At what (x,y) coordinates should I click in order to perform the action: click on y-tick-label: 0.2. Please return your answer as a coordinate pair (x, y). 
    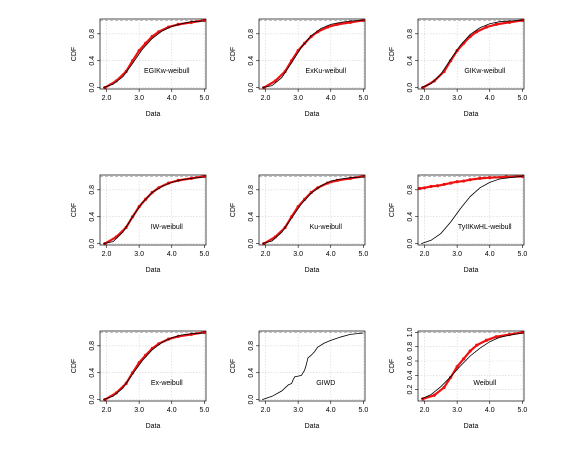
    Looking at the image, I should click on (410, 390).